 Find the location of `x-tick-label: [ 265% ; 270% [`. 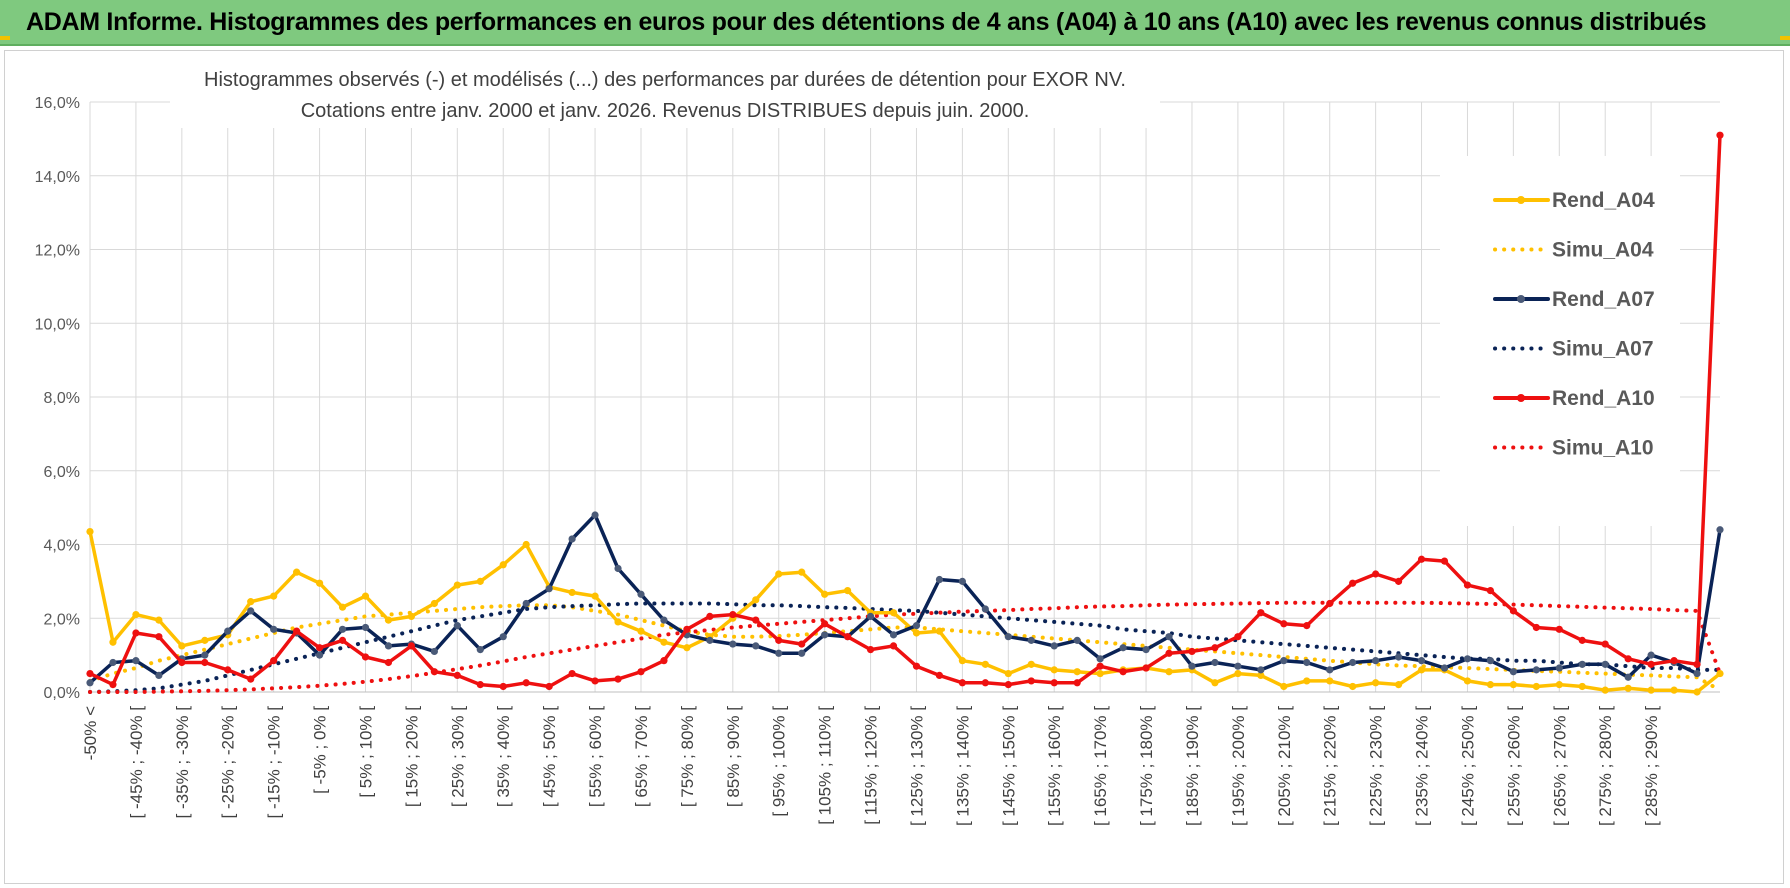

x-tick-label: [ 265% ; 270% [ is located at coordinates (1559, 766).